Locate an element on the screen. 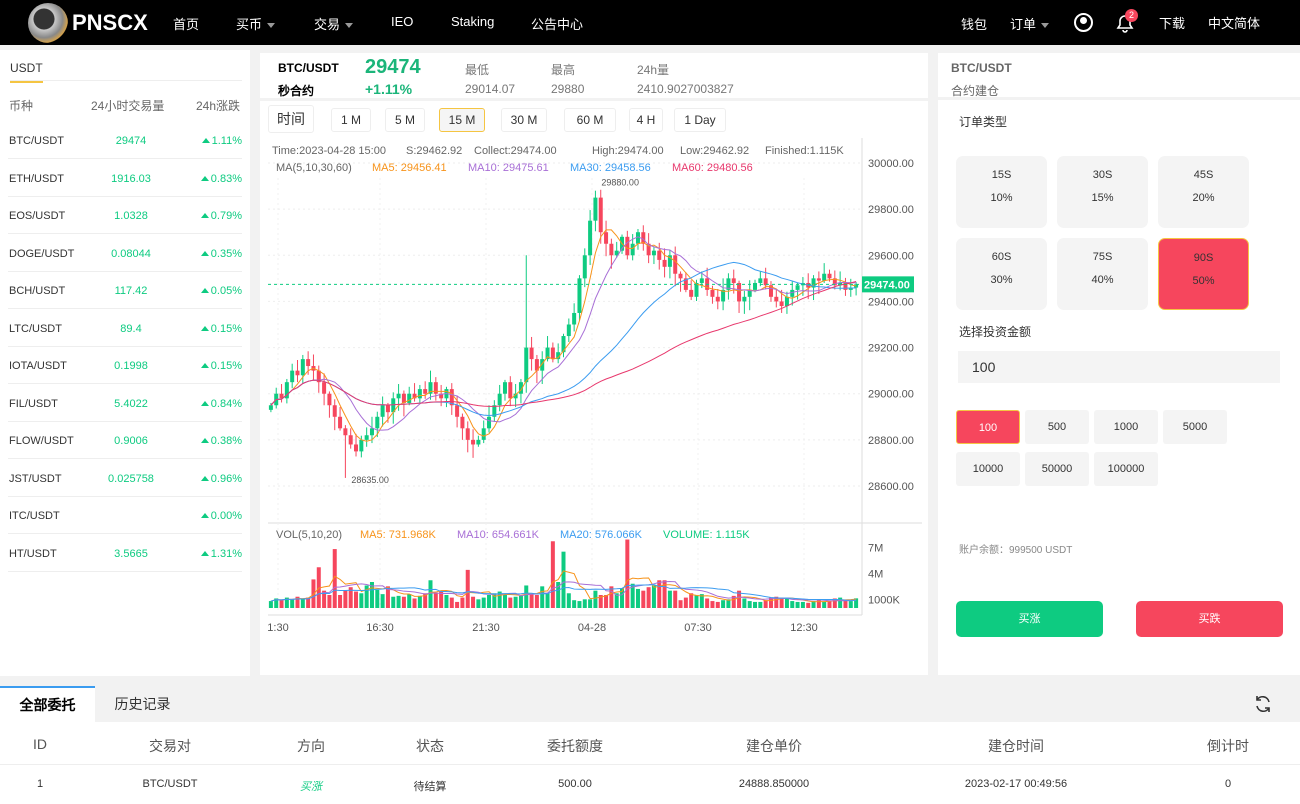 The image size is (1300, 804). volume: 29474 is located at coordinates (131, 141).